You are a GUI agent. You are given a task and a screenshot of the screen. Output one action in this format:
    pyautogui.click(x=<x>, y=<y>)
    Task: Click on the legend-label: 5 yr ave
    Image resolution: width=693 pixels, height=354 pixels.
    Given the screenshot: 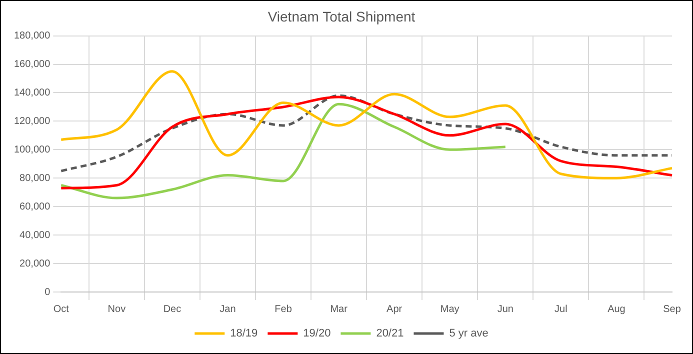 What is the action you would take?
    pyautogui.click(x=468, y=334)
    